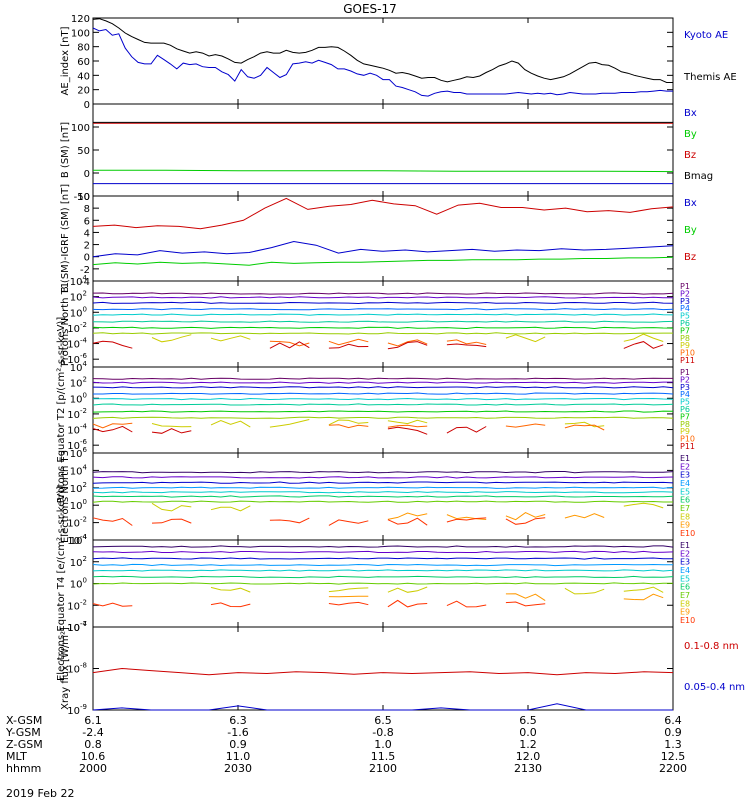  What do you see at coordinates (382, 732) in the screenshot?
I see `orbit-value: -0.8` at bounding box center [382, 732].